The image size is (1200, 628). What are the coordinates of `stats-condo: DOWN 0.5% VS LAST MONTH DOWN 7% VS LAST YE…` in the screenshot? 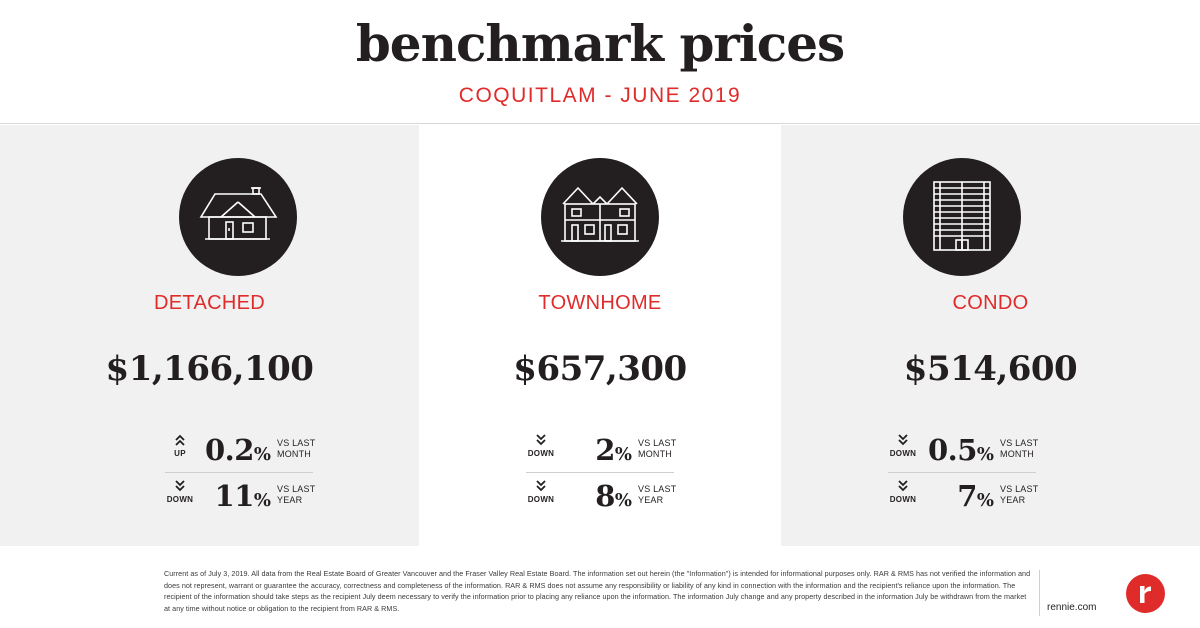 It's located at (963, 473).